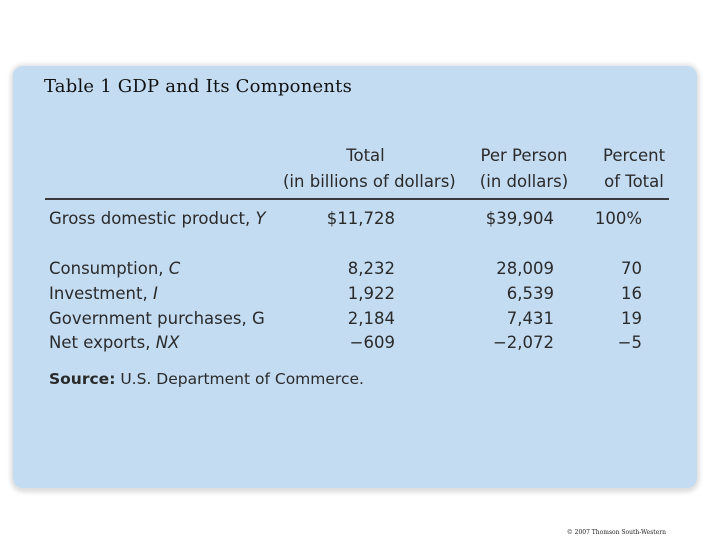  I want to click on table-cell-per-person: $39,904, so click(519, 218).